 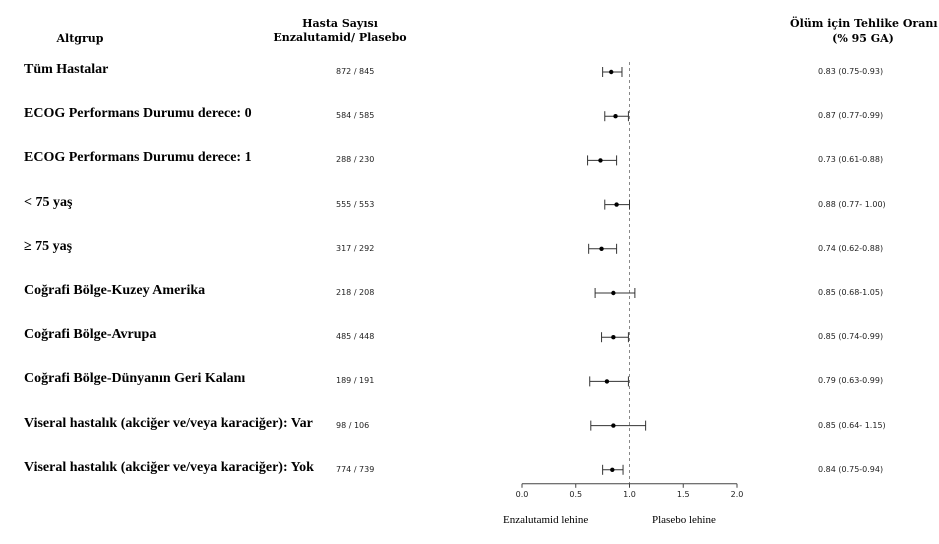 I want to click on subgroup-label: Coğrafi Bölge-Dünyanın Geri Kalanı, so click(x=135, y=379).